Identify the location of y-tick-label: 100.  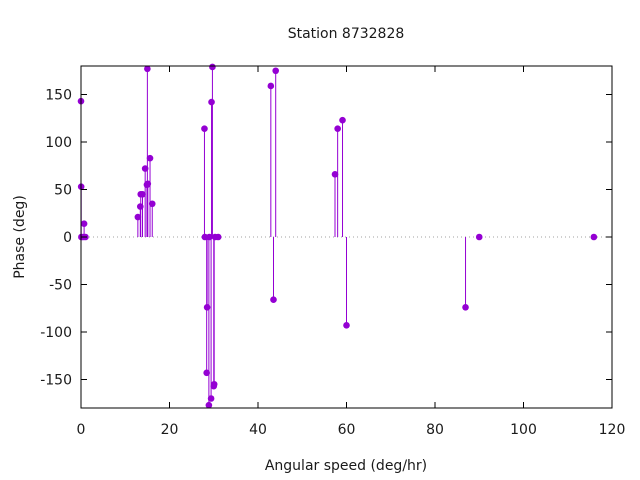
(58, 143).